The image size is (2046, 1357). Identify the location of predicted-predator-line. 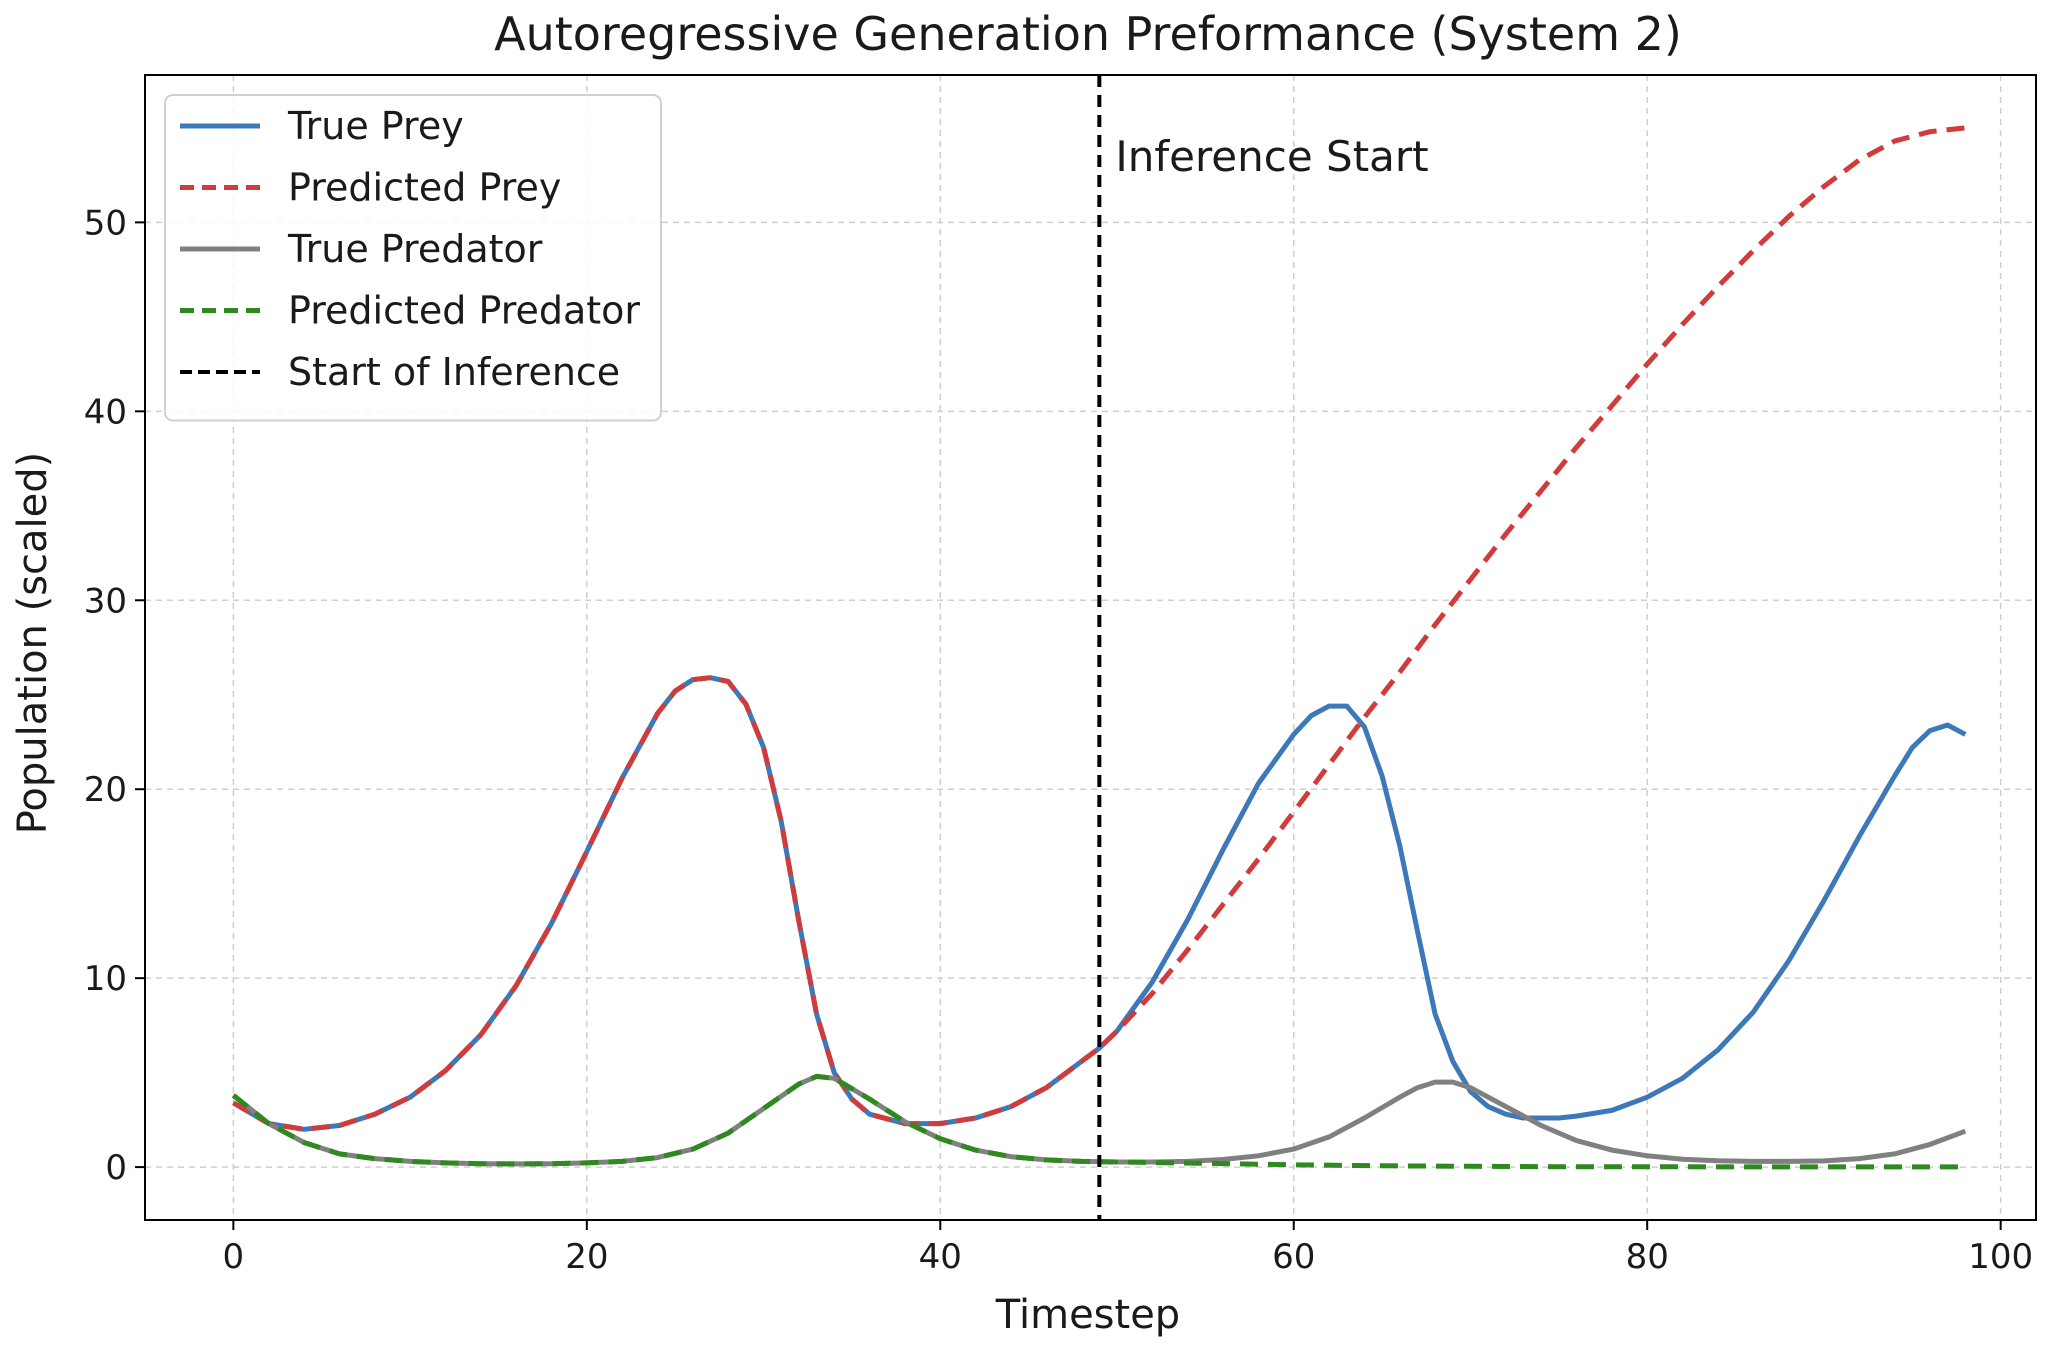
(1098, 1121).